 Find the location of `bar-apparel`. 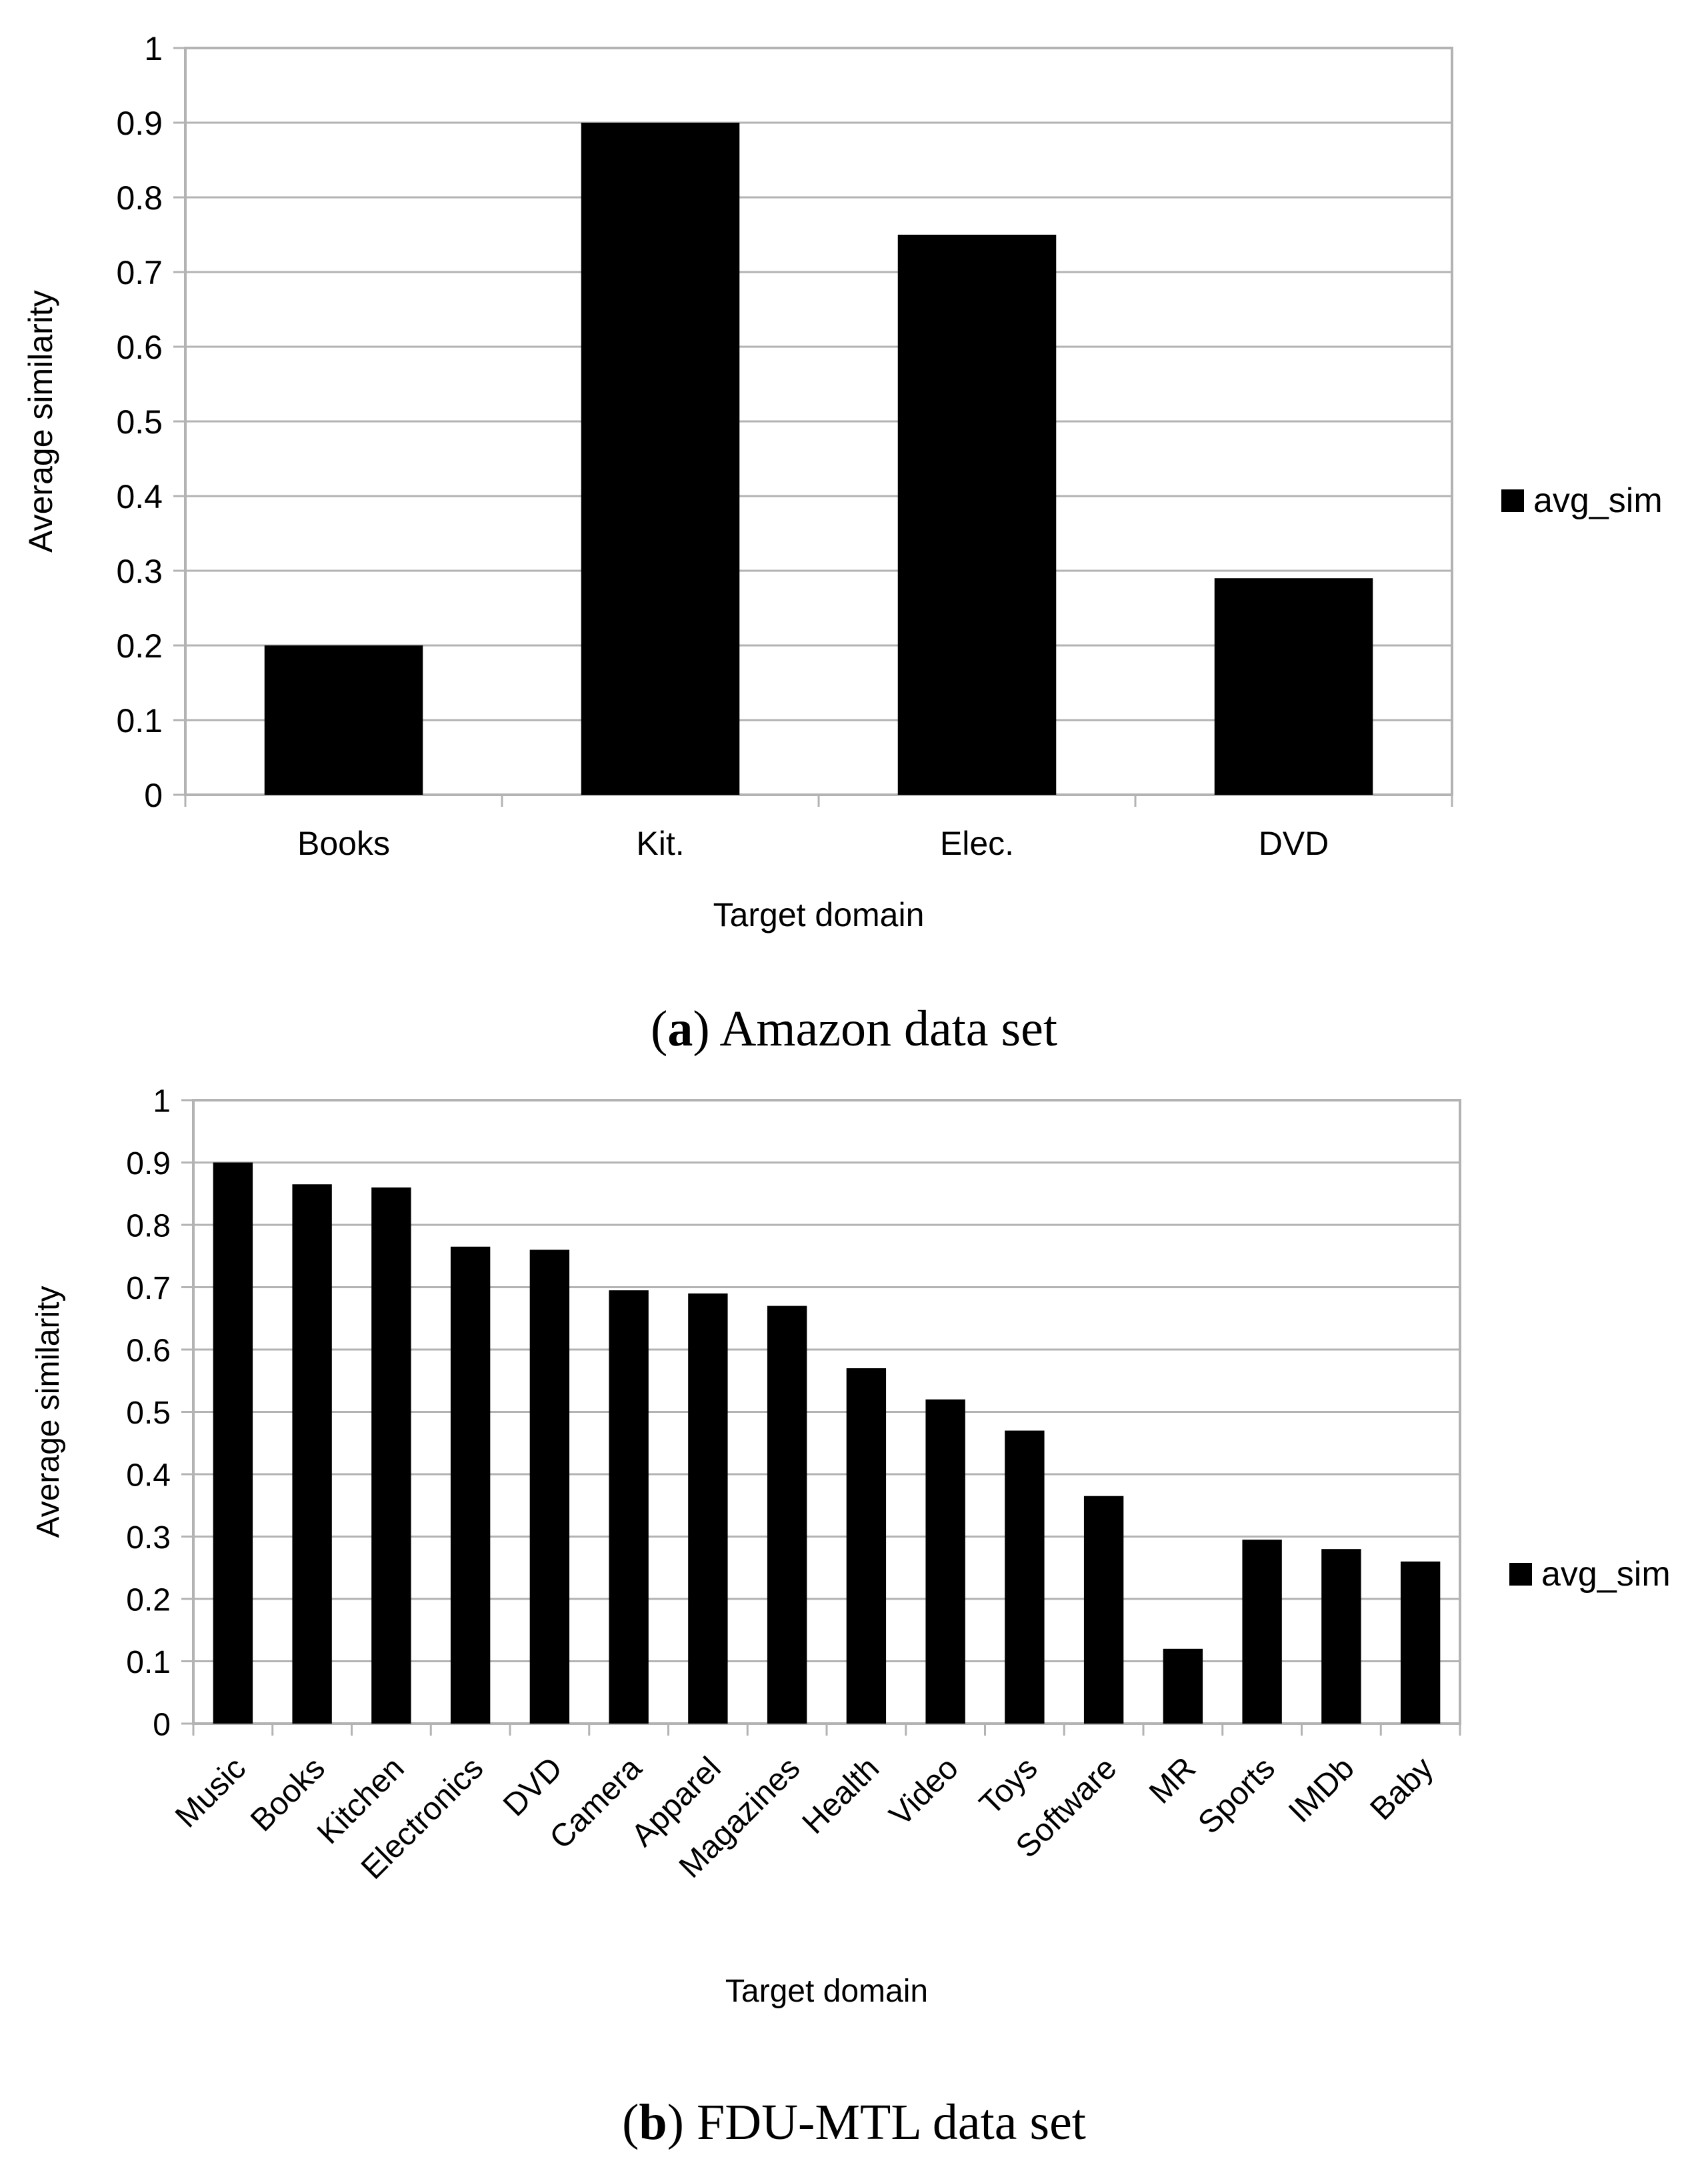

bar-apparel is located at coordinates (708, 1508).